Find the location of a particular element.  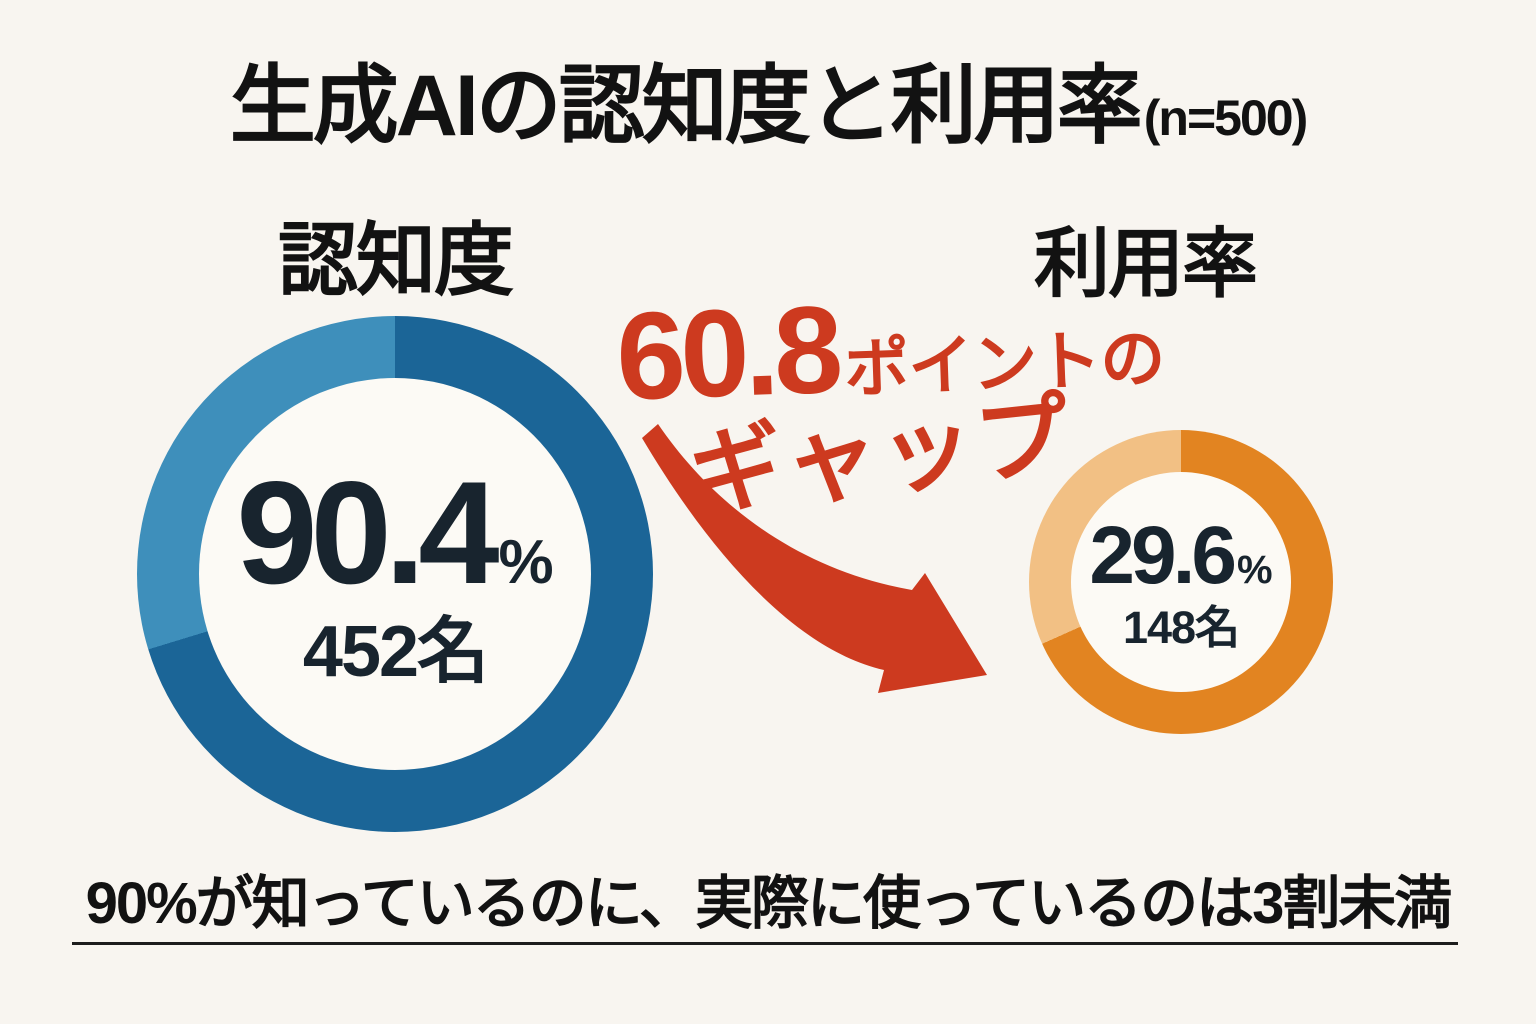

usage-donut-chart: 29.6 % 148名 is located at coordinates (1181, 582).